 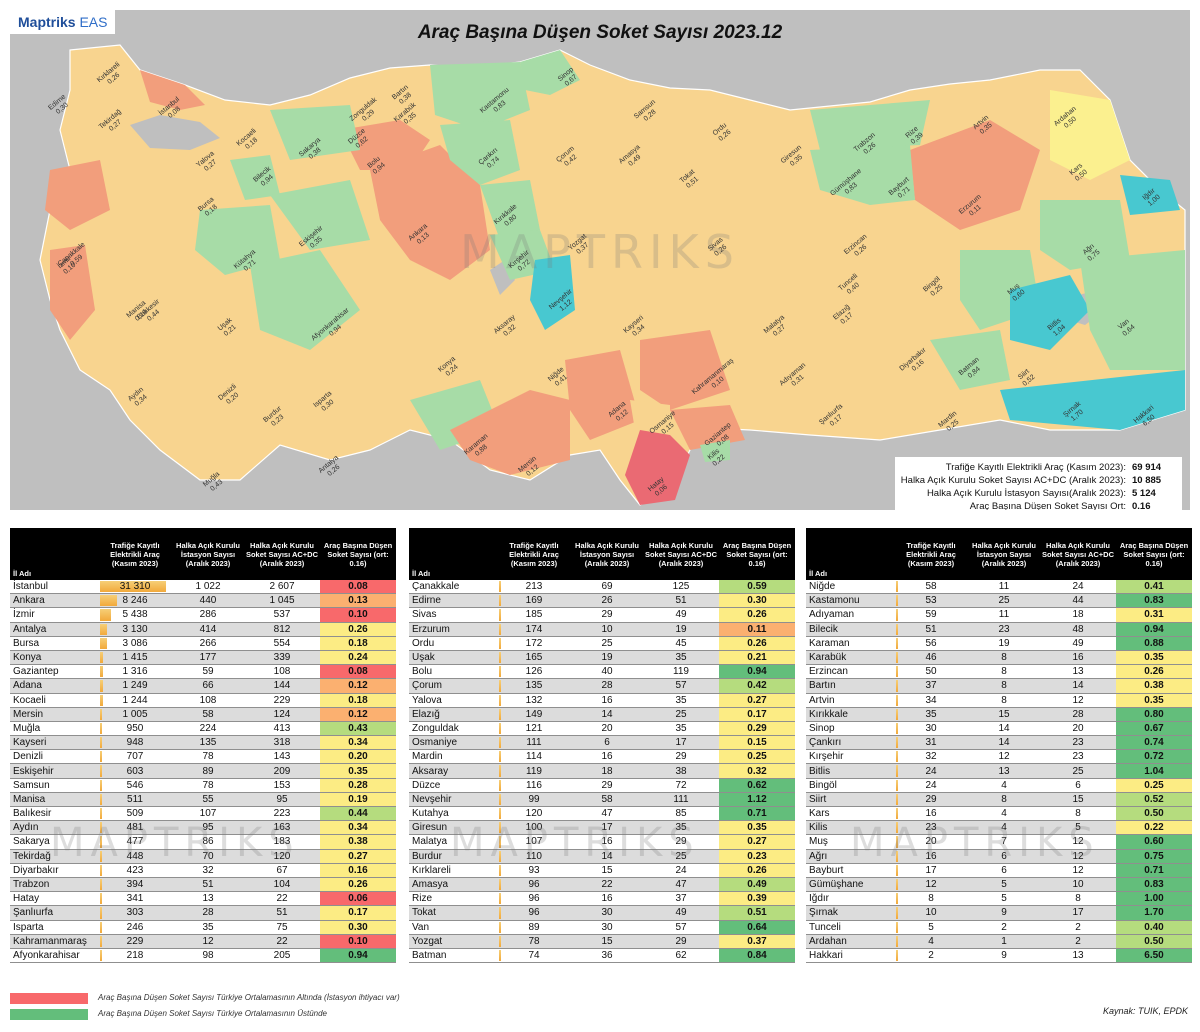 I want to click on table-row: Bingöl 24 4 6 0.25, so click(x=999, y=785).